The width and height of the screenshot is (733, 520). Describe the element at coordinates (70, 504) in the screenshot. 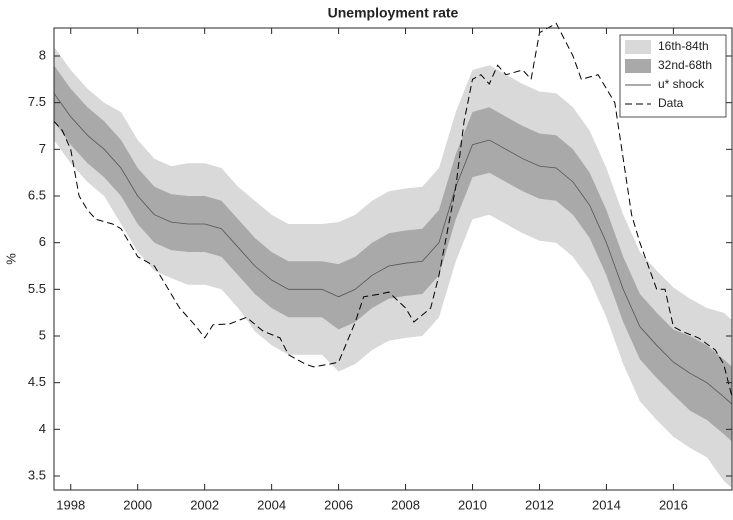

I see `x-tick-label: 1998` at that location.